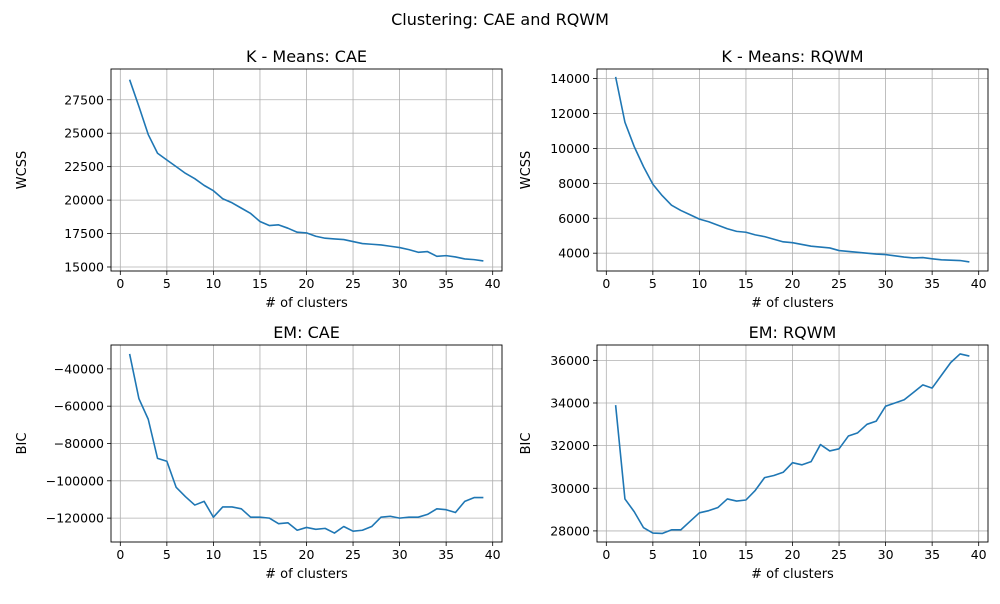 This screenshot has width=1000, height=604. What do you see at coordinates (979, 283) in the screenshot?
I see `chart-2-x-tick-label: 40` at bounding box center [979, 283].